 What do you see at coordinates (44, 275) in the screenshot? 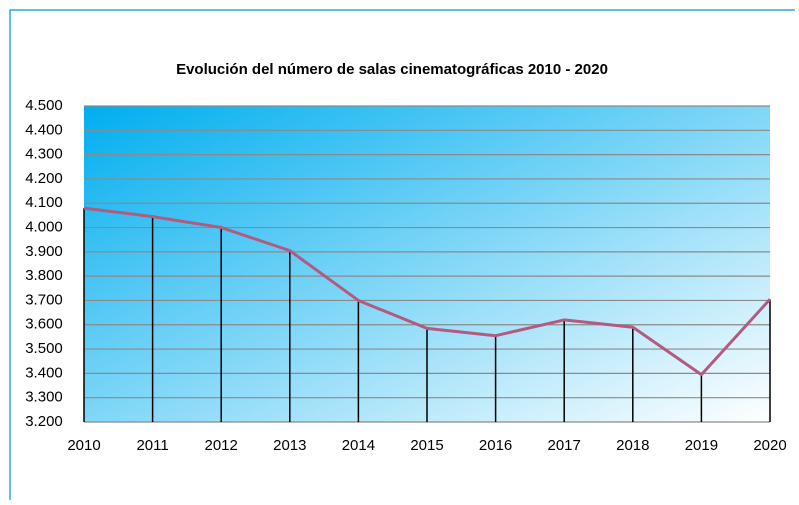
I see `y-tick-label: 3.800` at bounding box center [44, 275].